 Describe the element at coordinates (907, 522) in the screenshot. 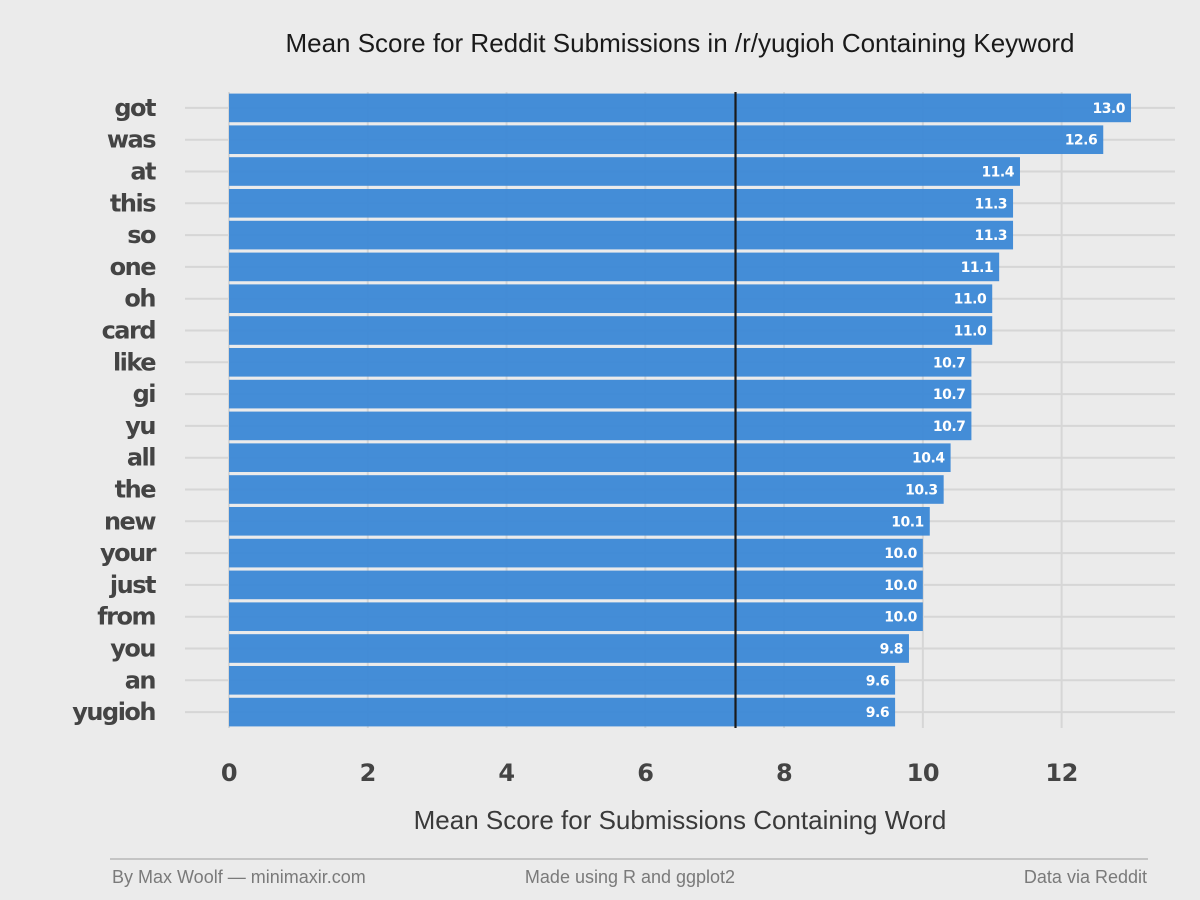

I see `data-label-new: 10.1` at that location.